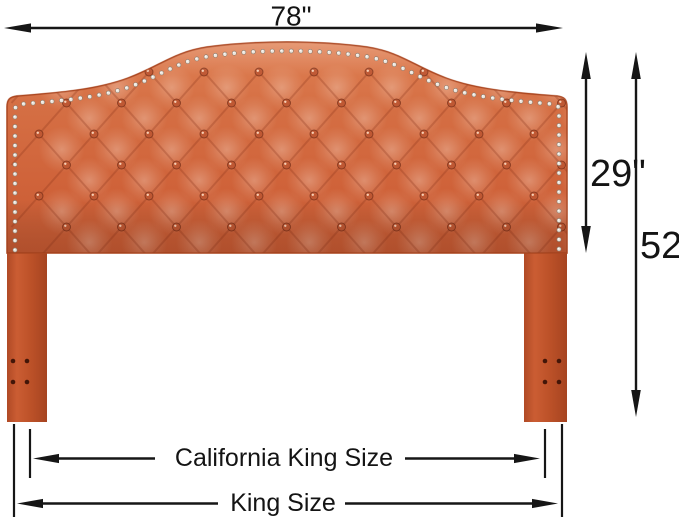 The height and width of the screenshot is (521, 679). I want to click on total-height-dimension-label: 52", so click(659, 246).